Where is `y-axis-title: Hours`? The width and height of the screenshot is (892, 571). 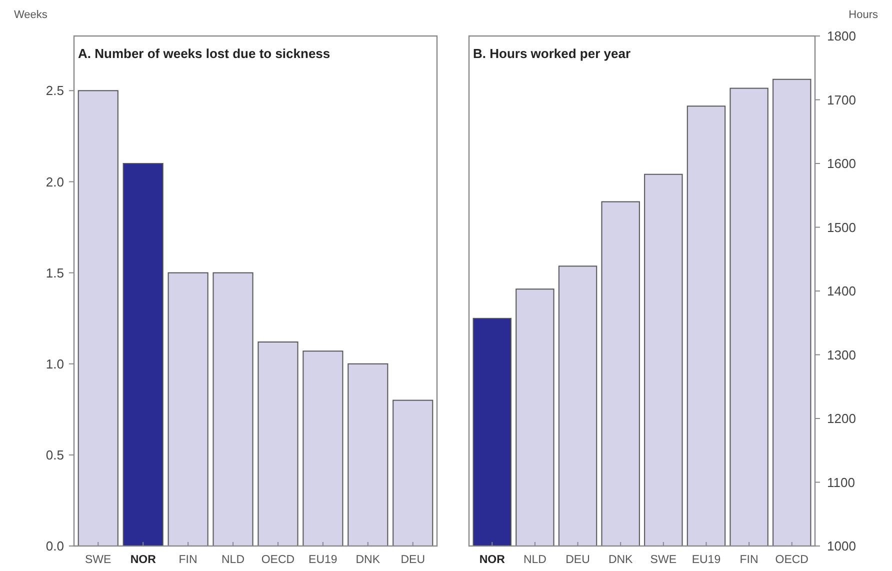 y-axis-title: Hours is located at coordinates (863, 15).